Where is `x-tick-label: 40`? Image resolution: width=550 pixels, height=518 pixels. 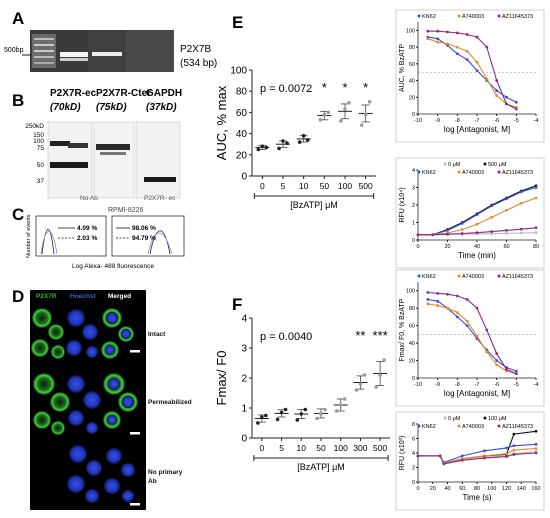
x-tick-label: 40 is located at coordinates (477, 247).